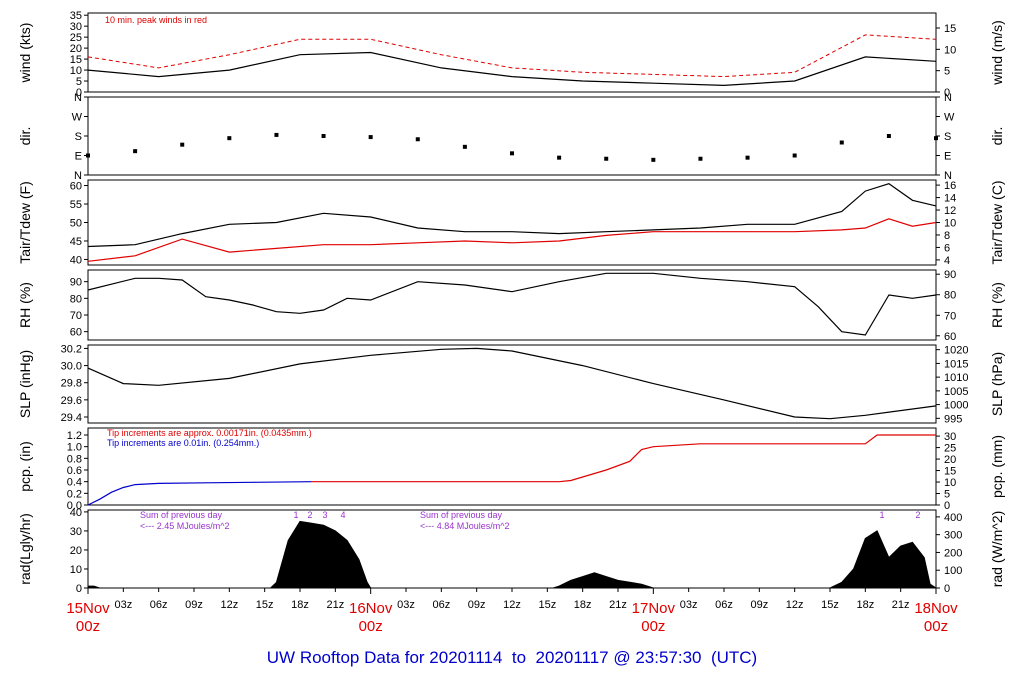 The image size is (1024, 700). What do you see at coordinates (74, 436) in the screenshot?
I see `left-tick-label: 1.2` at bounding box center [74, 436].